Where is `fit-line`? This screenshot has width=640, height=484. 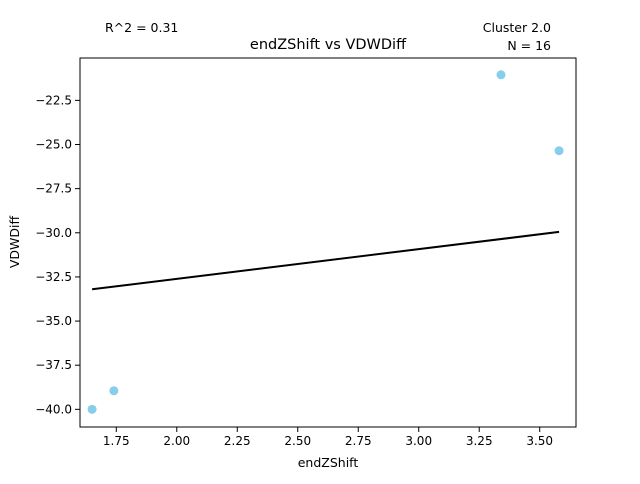 fit-line is located at coordinates (325, 260).